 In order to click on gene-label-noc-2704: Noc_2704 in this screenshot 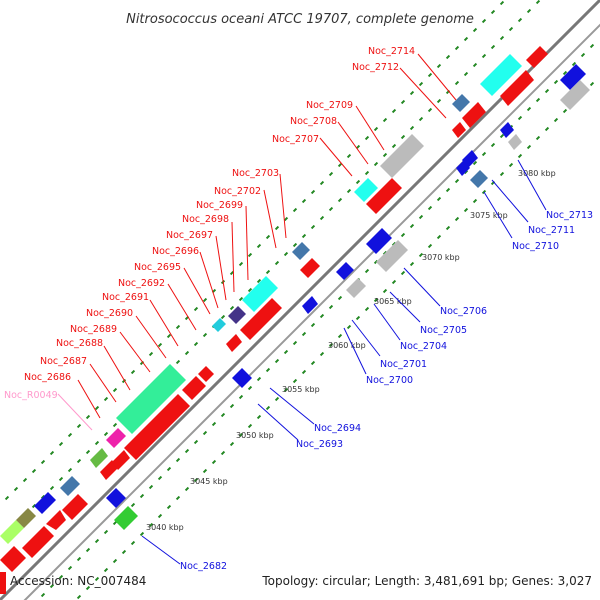, I will do `click(410, 327)`.